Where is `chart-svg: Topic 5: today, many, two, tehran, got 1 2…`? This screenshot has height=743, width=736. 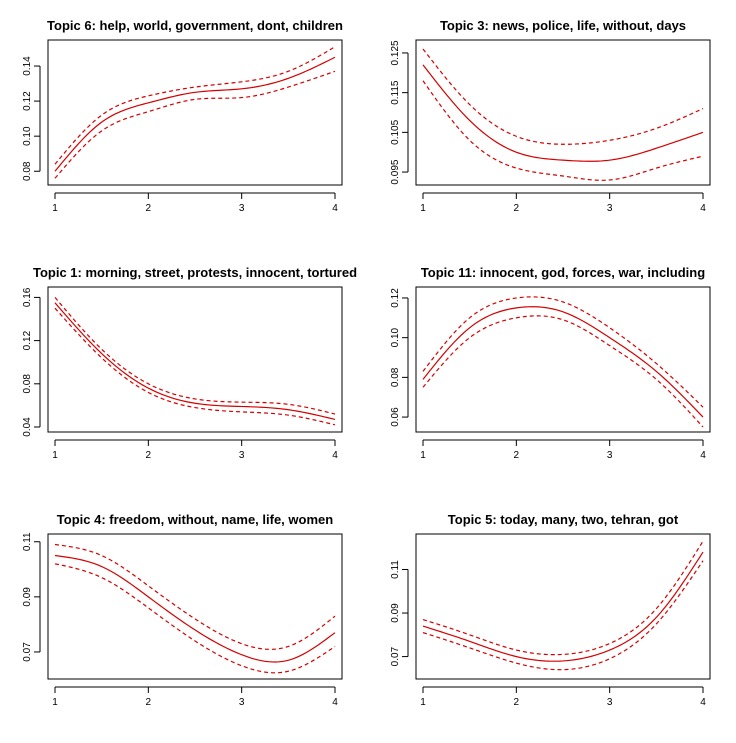 chart-svg: Topic 5: today, many, two, tehran, got 1 2… is located at coordinates (550, 610).